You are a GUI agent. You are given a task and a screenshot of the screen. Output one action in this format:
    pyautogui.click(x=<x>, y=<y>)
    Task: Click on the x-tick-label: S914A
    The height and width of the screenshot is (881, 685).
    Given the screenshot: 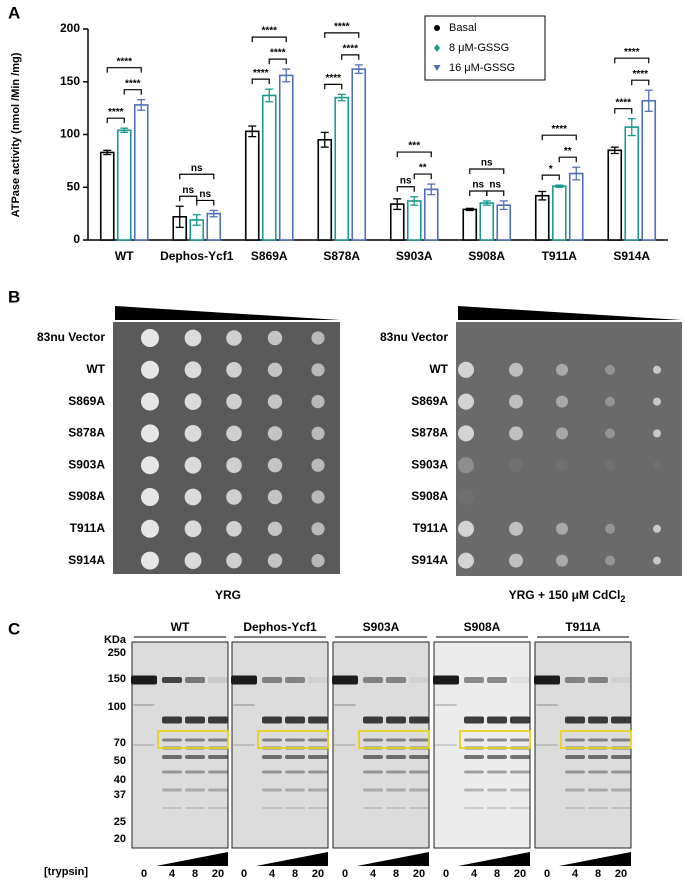 What is the action you would take?
    pyautogui.click(x=631, y=256)
    